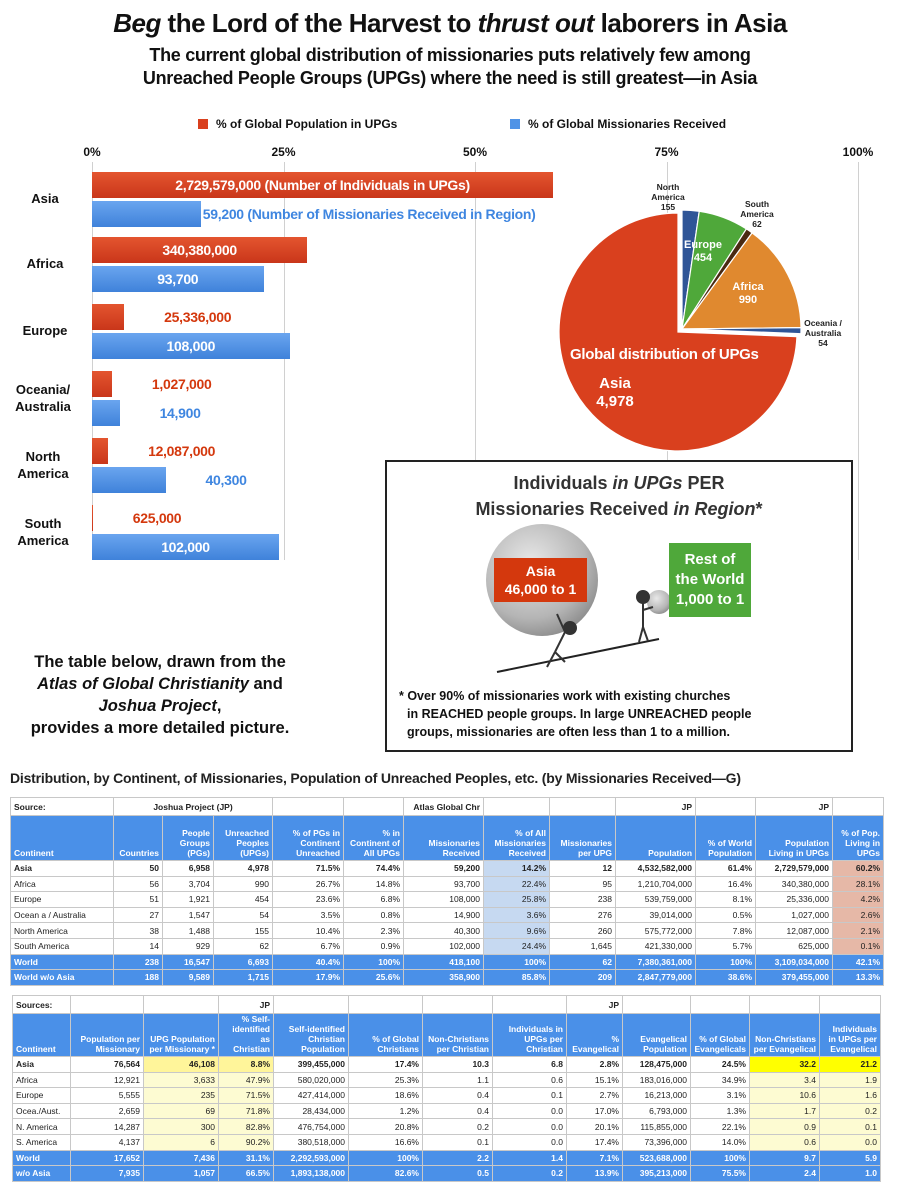 The height and width of the screenshot is (1188, 900). I want to click on column-header: % Self-identified as Christian, so click(246, 1035).